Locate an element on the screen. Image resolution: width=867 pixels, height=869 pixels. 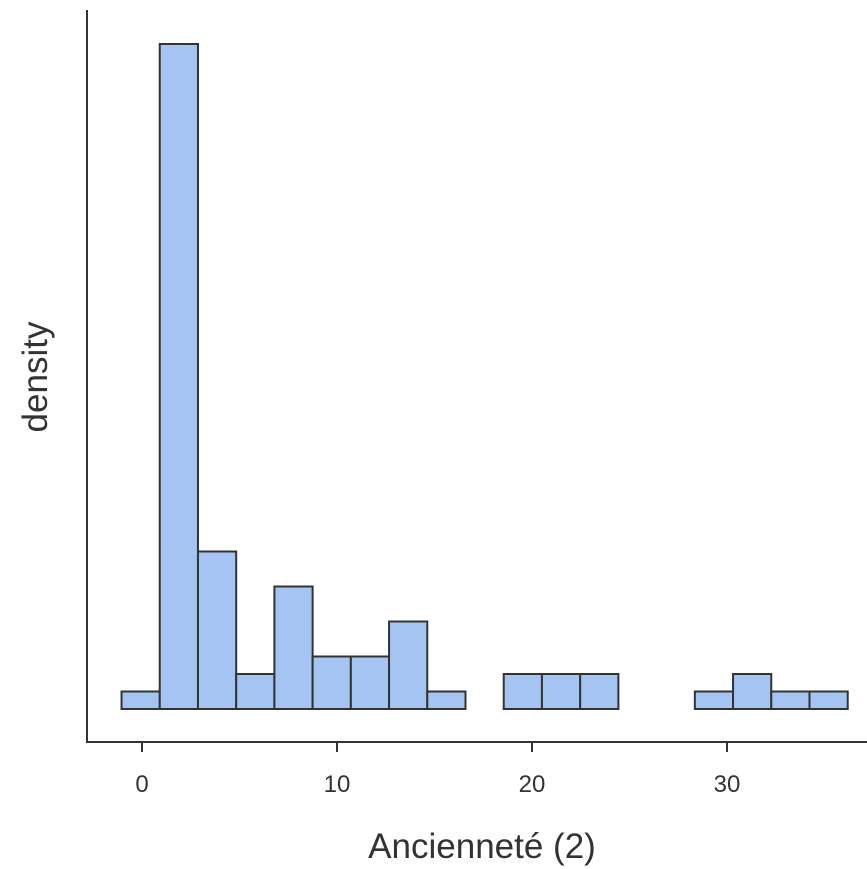
x-axis-title: Ancienneté (2) is located at coordinates (482, 846).